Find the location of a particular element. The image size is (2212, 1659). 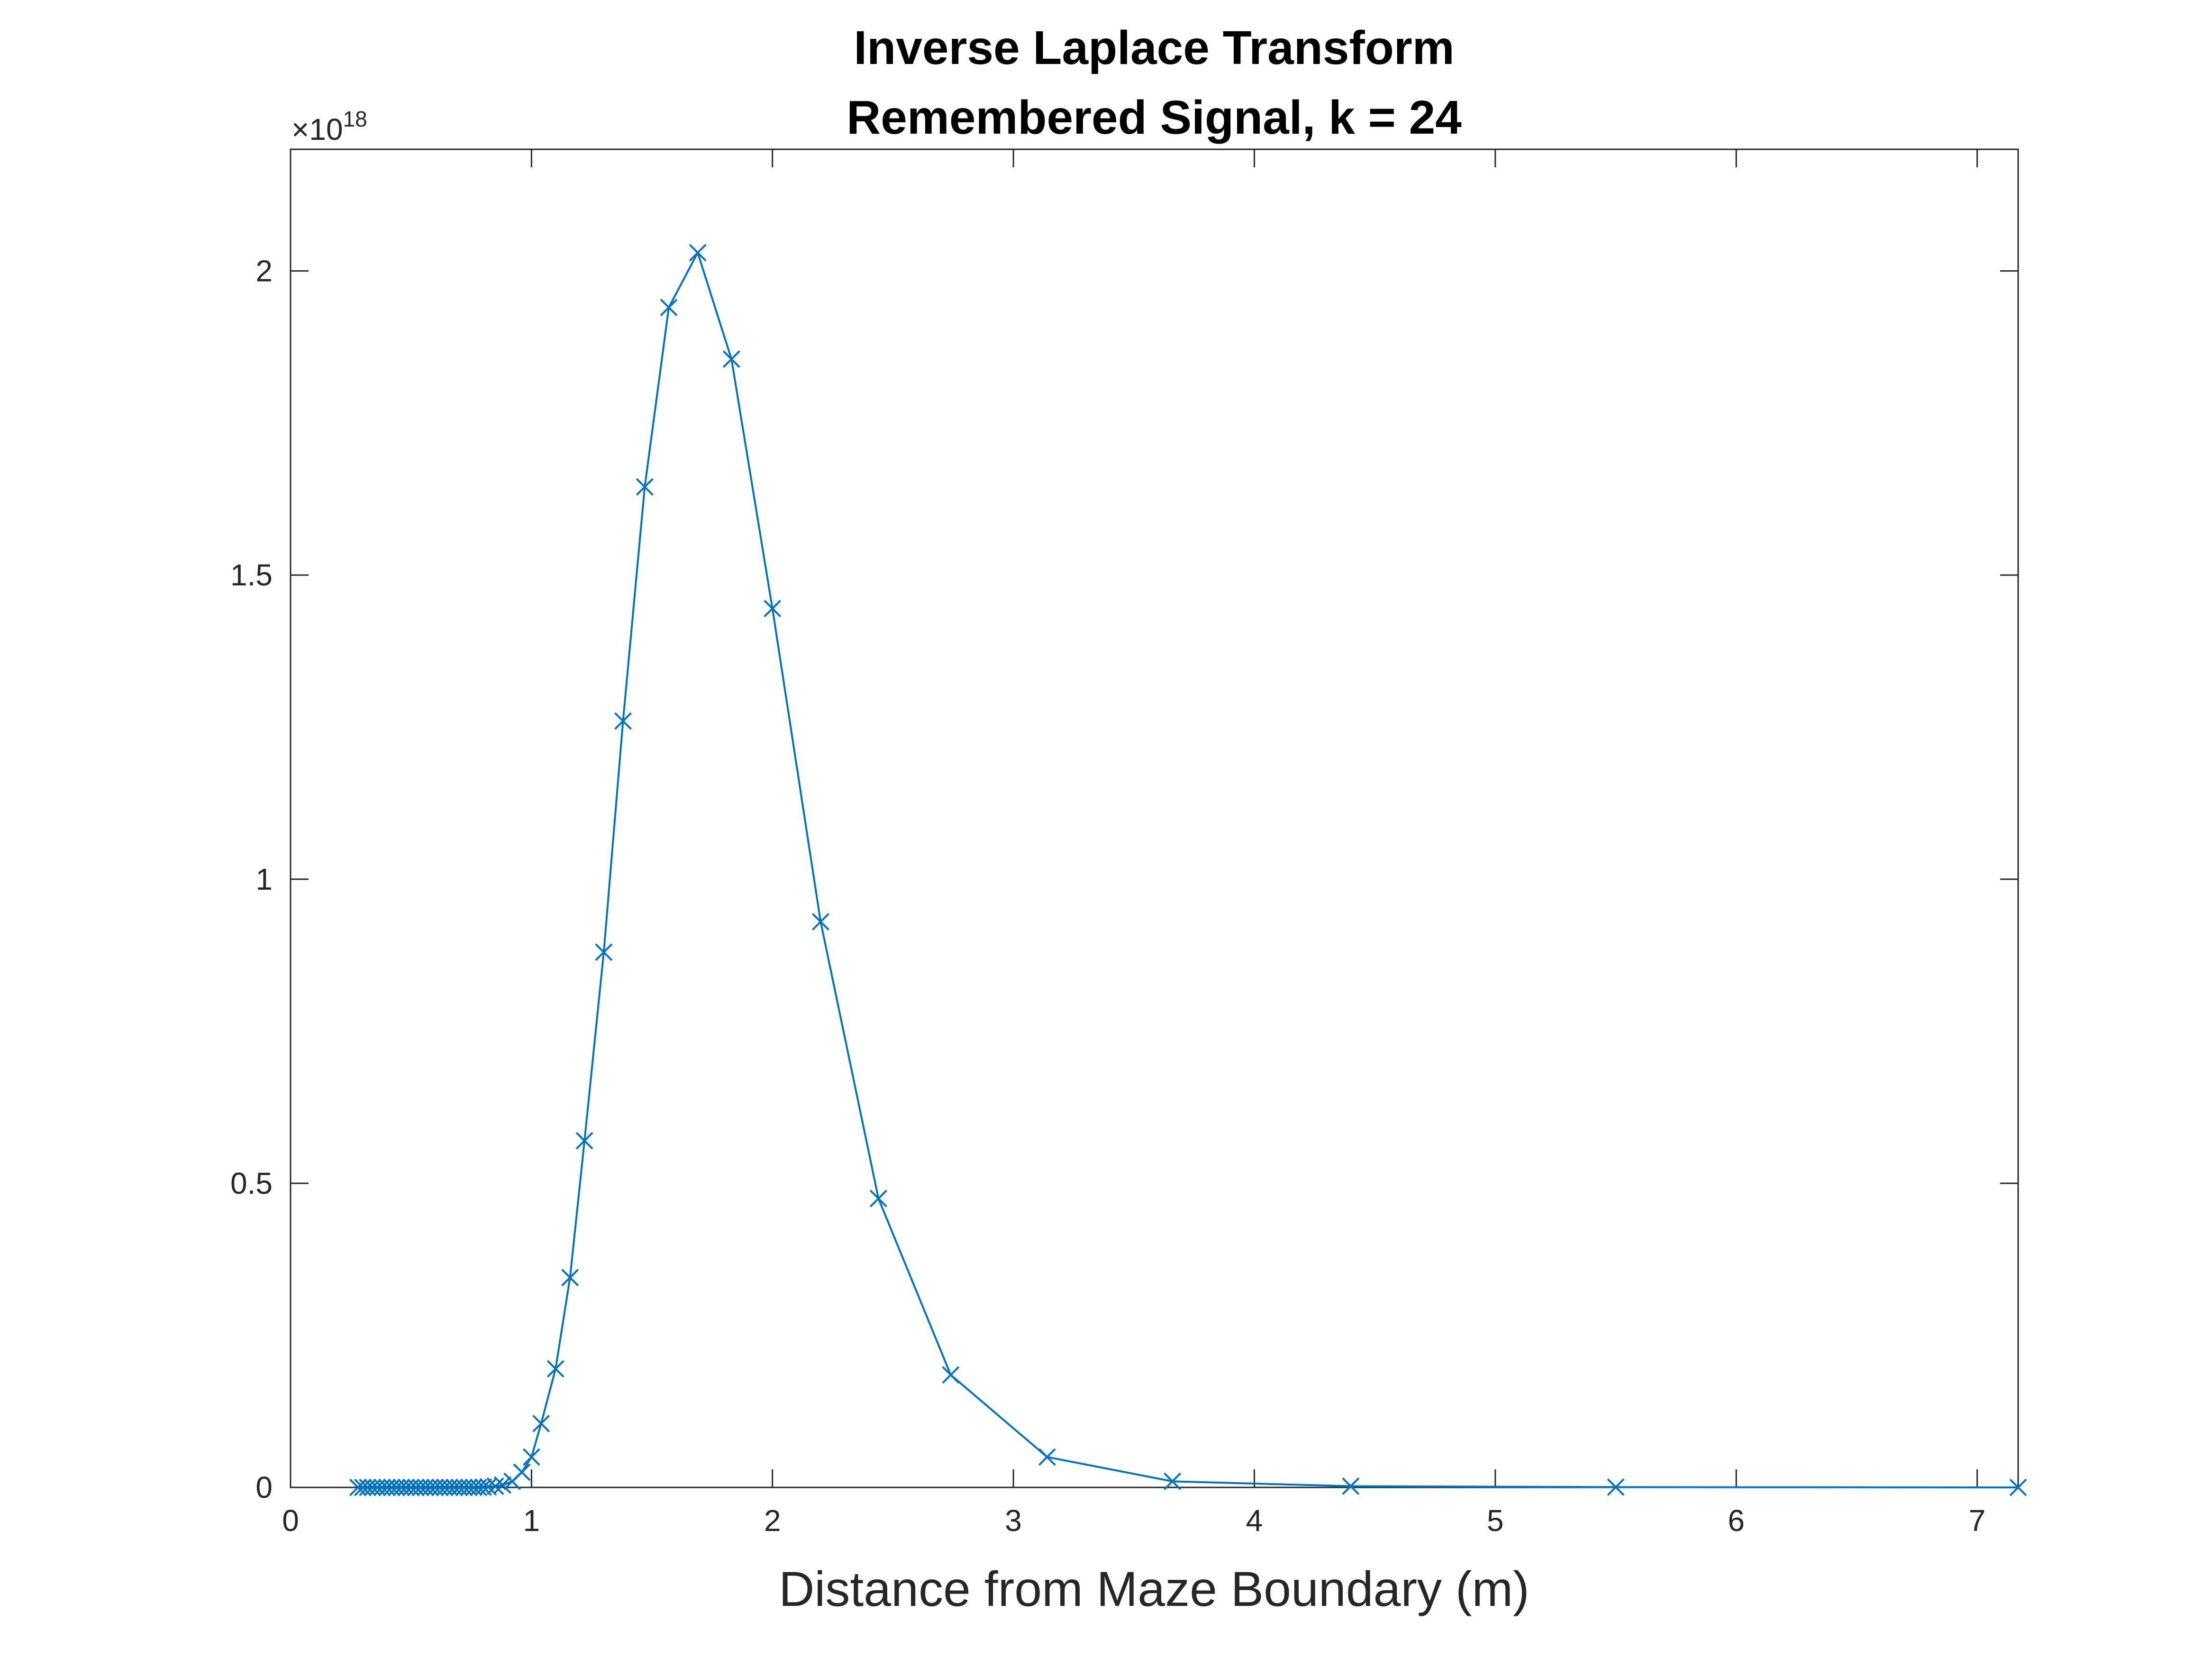

y-tick-label: 2 is located at coordinates (264, 271).